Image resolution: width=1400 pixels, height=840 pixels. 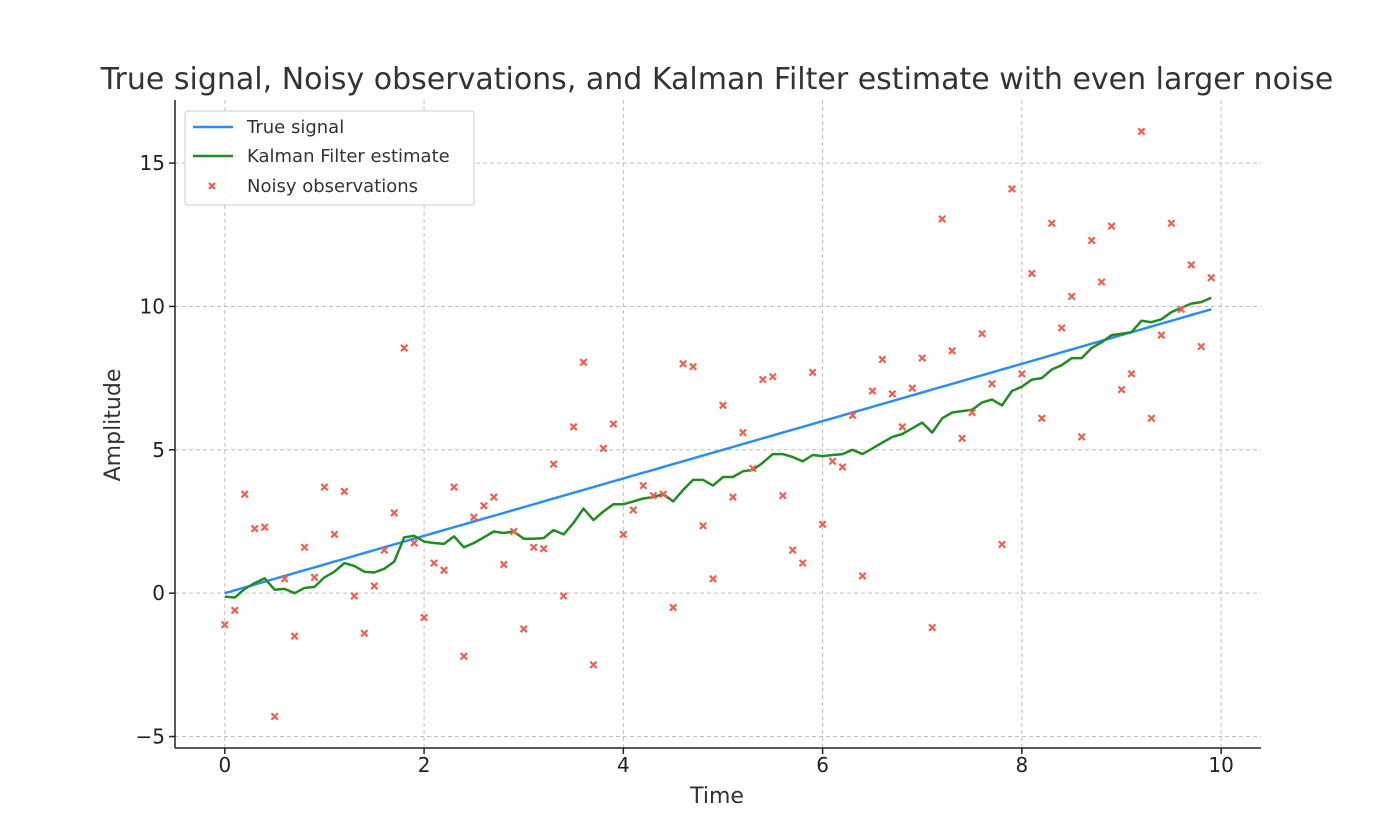 What do you see at coordinates (152, 163) in the screenshot?
I see `y-tick-label: 15` at bounding box center [152, 163].